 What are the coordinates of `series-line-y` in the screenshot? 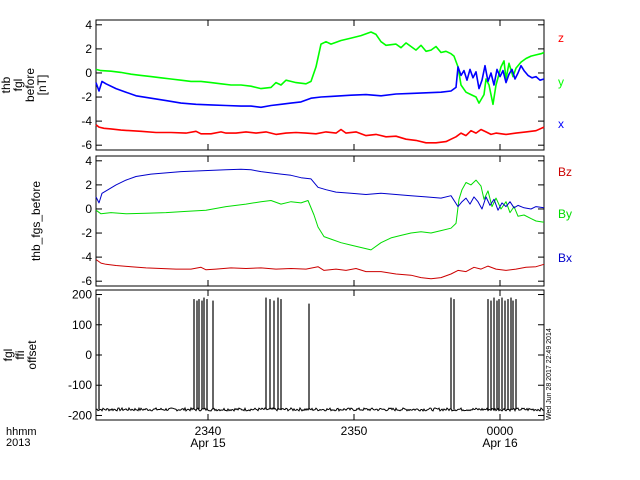 It's located at (320, 68).